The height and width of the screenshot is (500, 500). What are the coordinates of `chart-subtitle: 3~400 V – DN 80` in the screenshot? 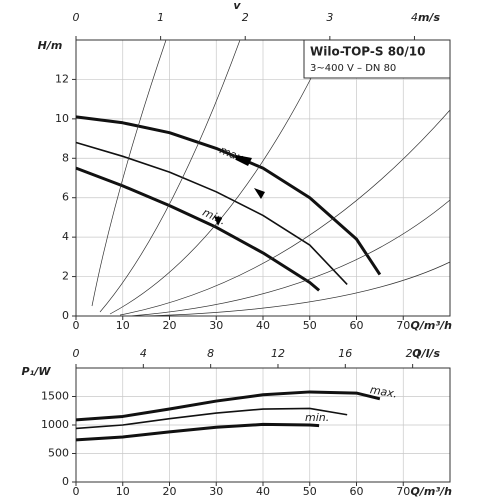 It's located at (353, 68).